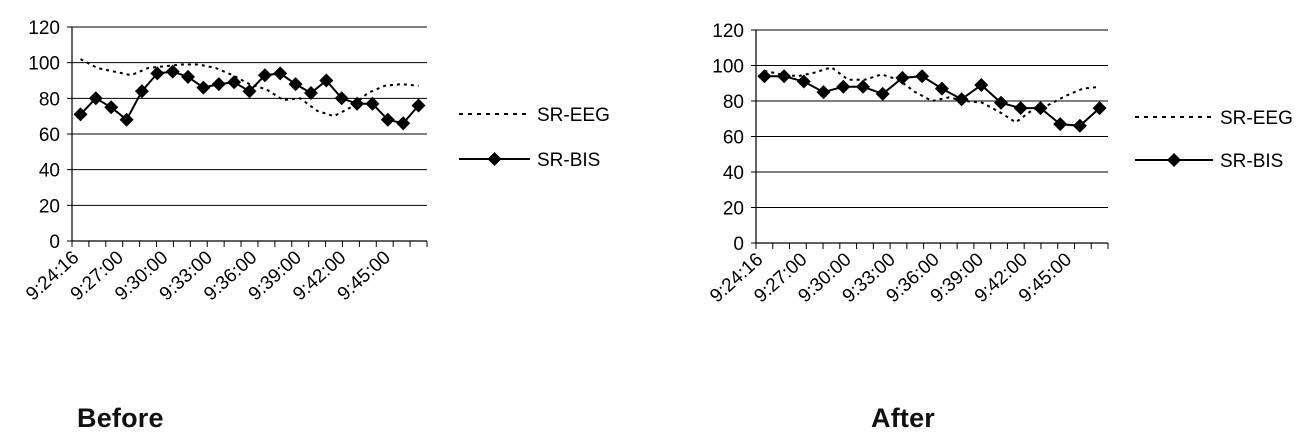 The height and width of the screenshot is (441, 1311). I want to click on series-line-sr-eeg, so click(249, 88).